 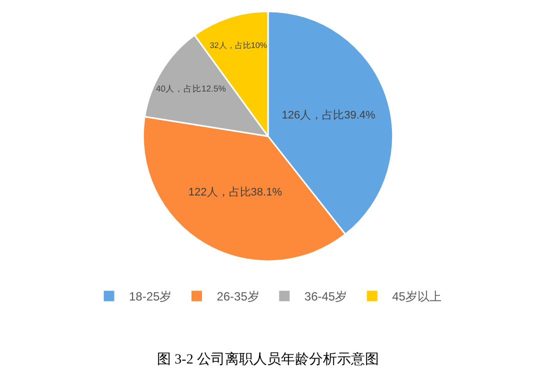 What do you see at coordinates (268, 360) in the screenshot?
I see `text: 图 3-2 公司离职人员年龄分析示意图` at bounding box center [268, 360].